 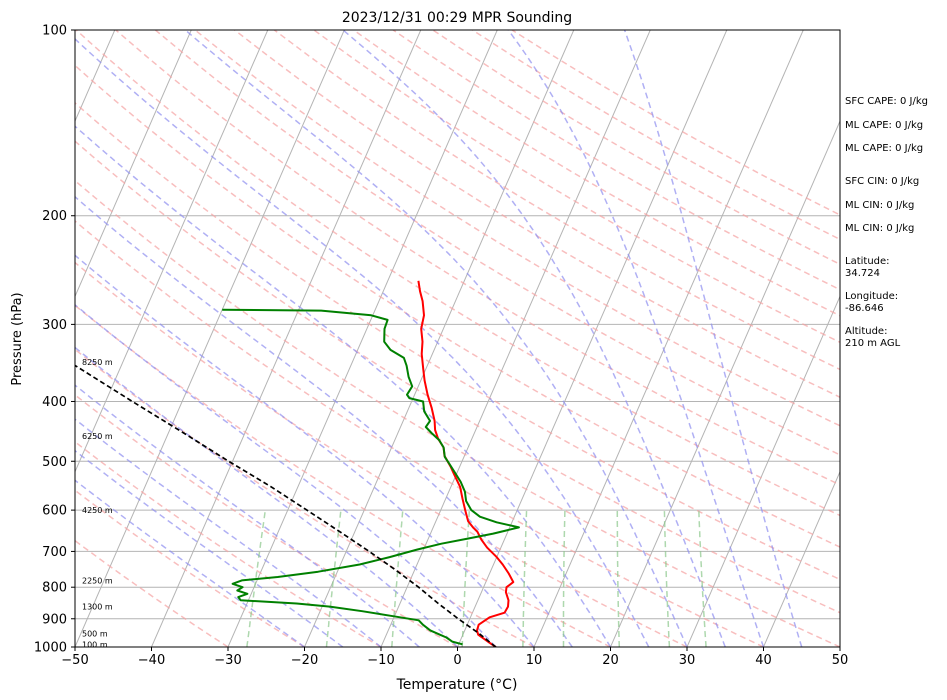 What do you see at coordinates (840, 660) in the screenshot?
I see `x-tick-label: 50` at bounding box center [840, 660].